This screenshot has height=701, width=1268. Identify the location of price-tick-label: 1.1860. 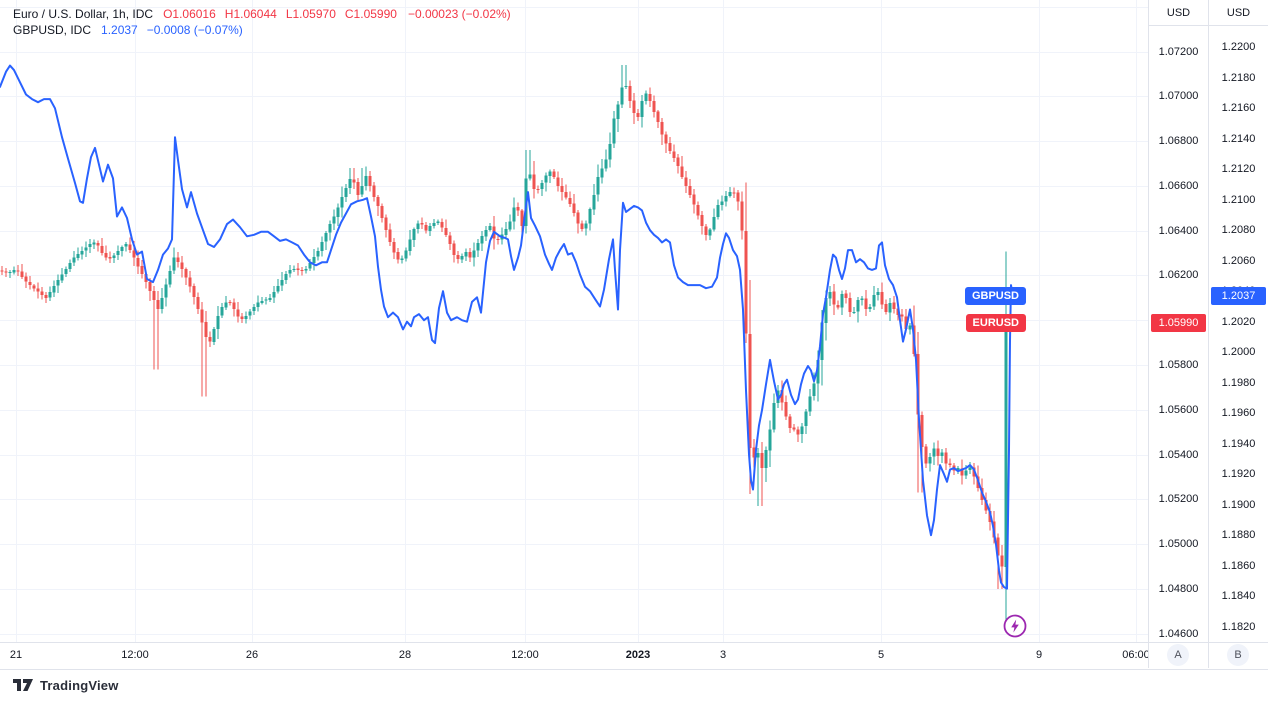
(1238, 565).